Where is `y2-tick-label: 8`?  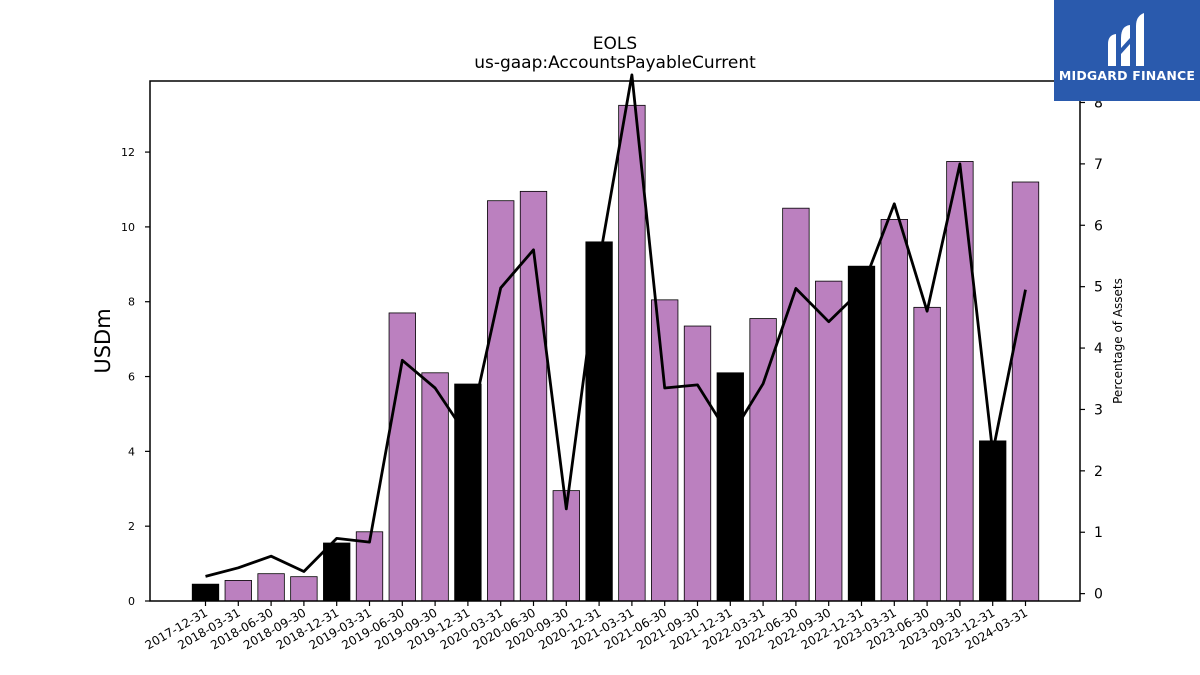 y2-tick-label: 8 is located at coordinates (1098, 103).